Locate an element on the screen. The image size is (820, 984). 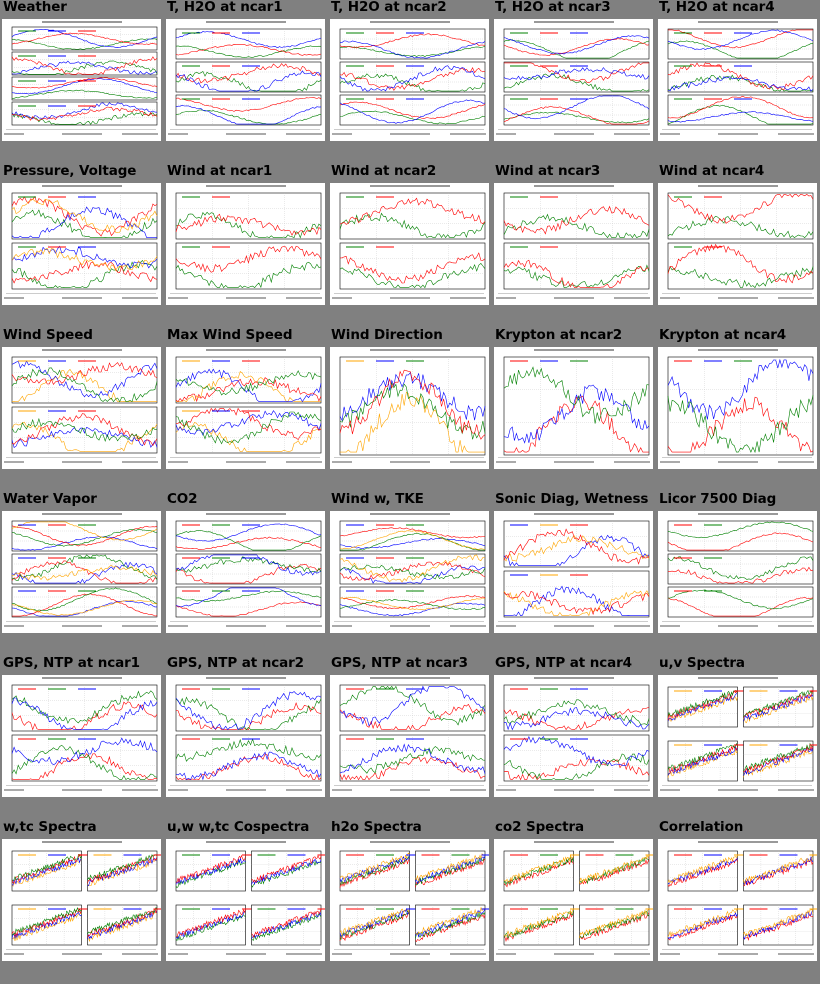
tile-co2-spectra: co2 Spectra is located at coordinates (574, 901).